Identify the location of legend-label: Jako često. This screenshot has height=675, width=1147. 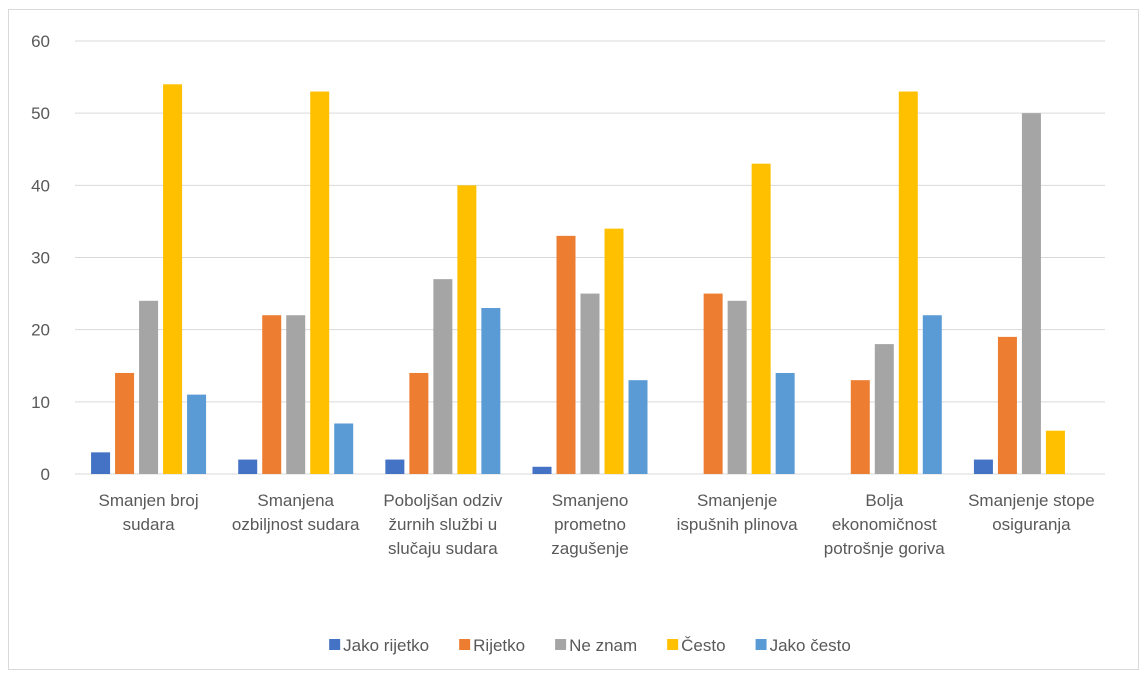
(810, 645).